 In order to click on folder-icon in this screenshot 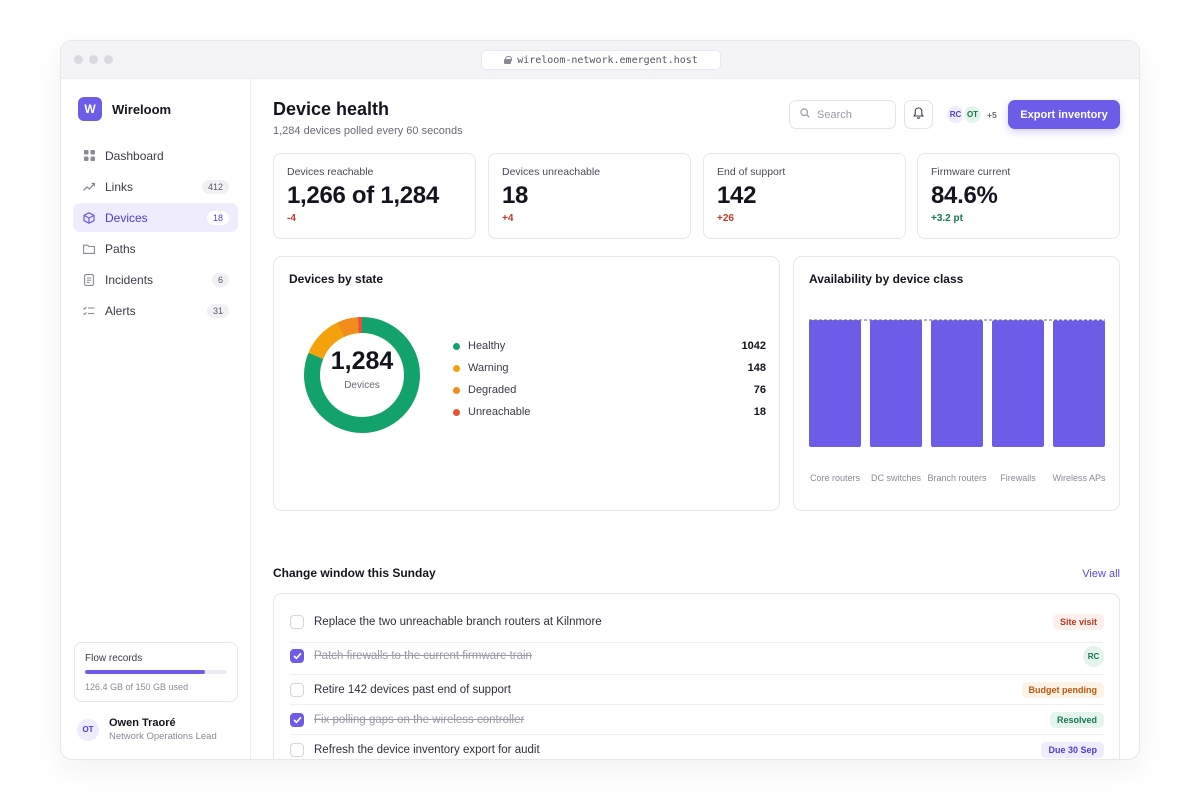, I will do `click(89, 249)`.